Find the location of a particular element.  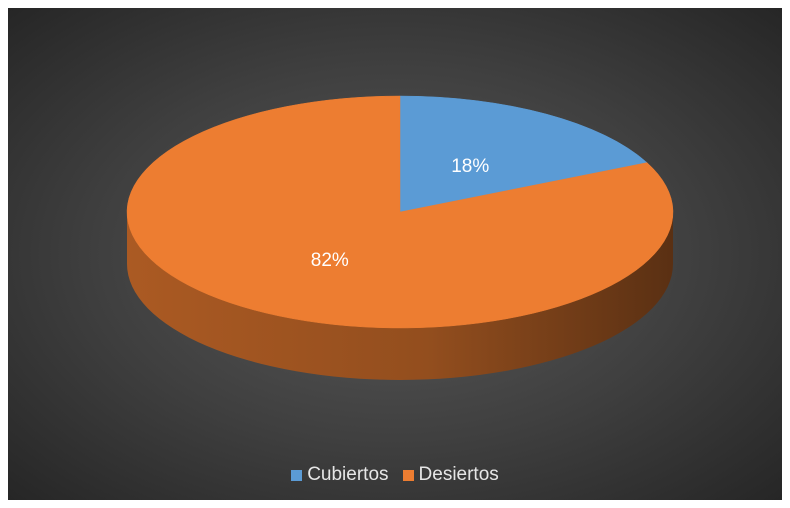

data-label-desiertos: 82% is located at coordinates (330, 260).